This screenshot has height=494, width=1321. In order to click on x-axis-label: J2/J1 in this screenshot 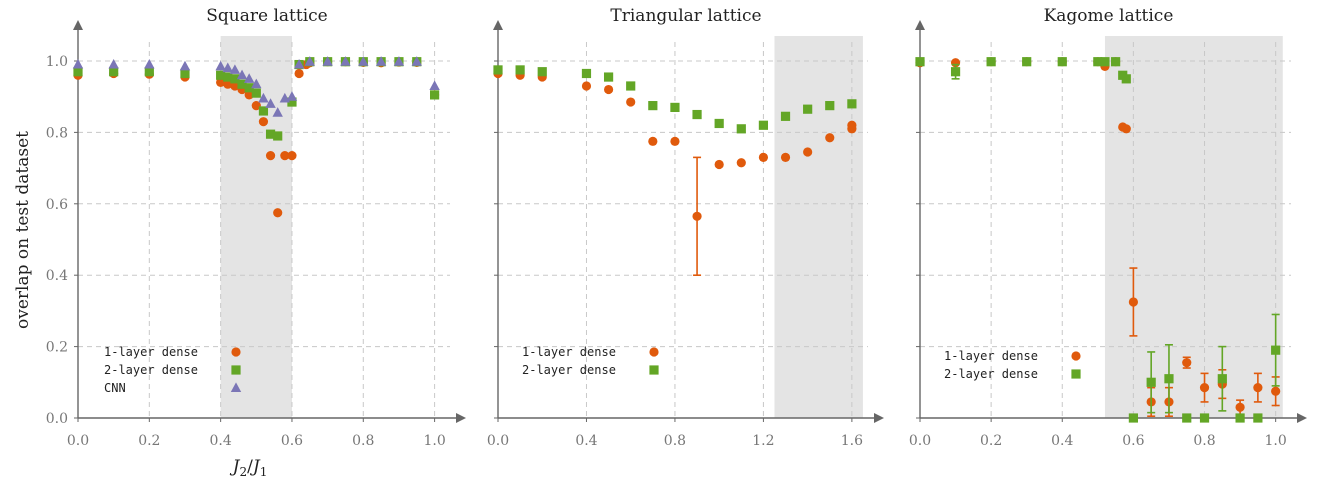, I will do `click(249, 468)`.